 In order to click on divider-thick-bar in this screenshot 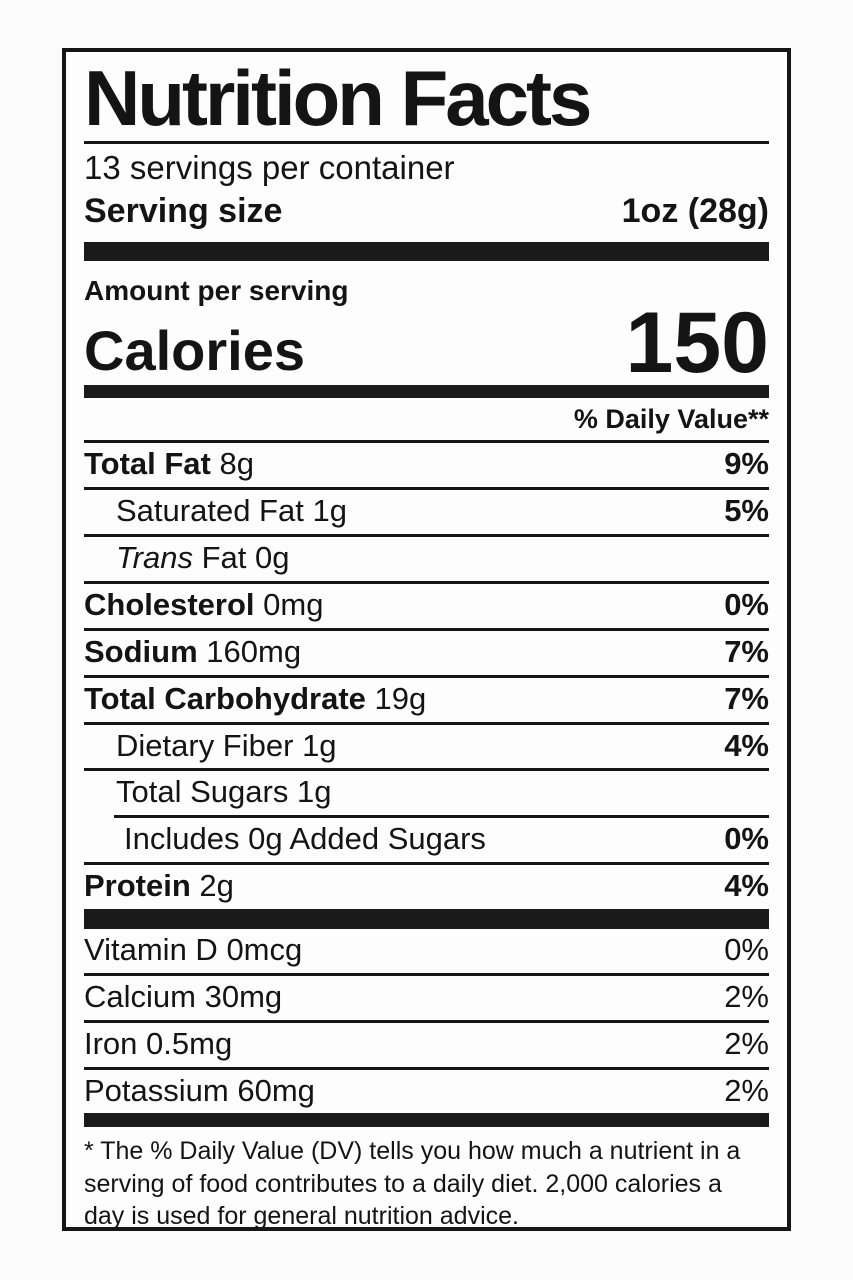, I will do `click(426, 251)`.